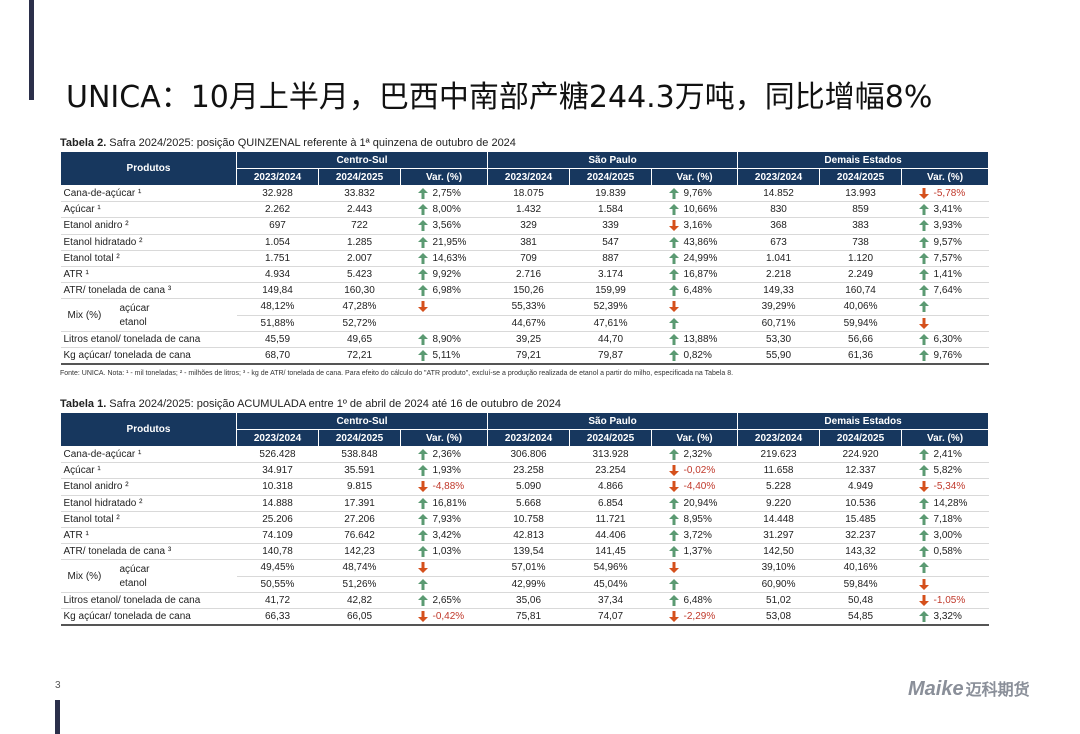 Image resolution: width=1080 pixels, height=734 pixels. What do you see at coordinates (778, 568) in the screenshot?
I see `cell: 39,10%` at bounding box center [778, 568].